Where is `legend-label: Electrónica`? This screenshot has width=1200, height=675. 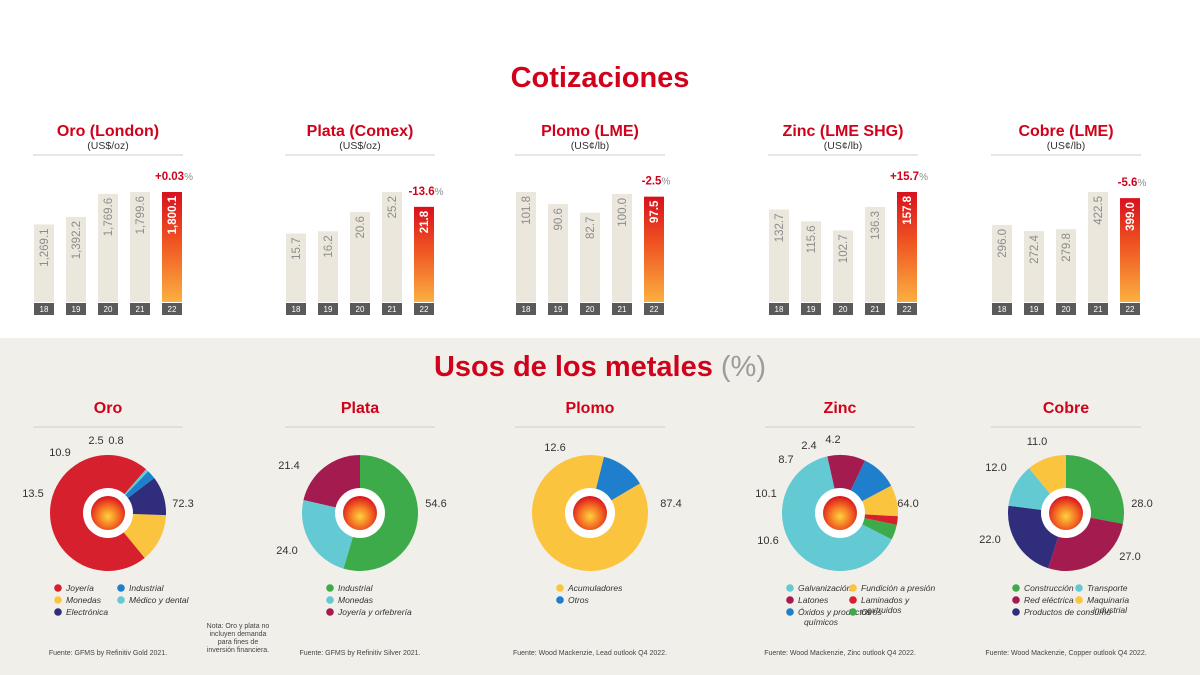
legend-label: Electrónica is located at coordinates (87, 612).